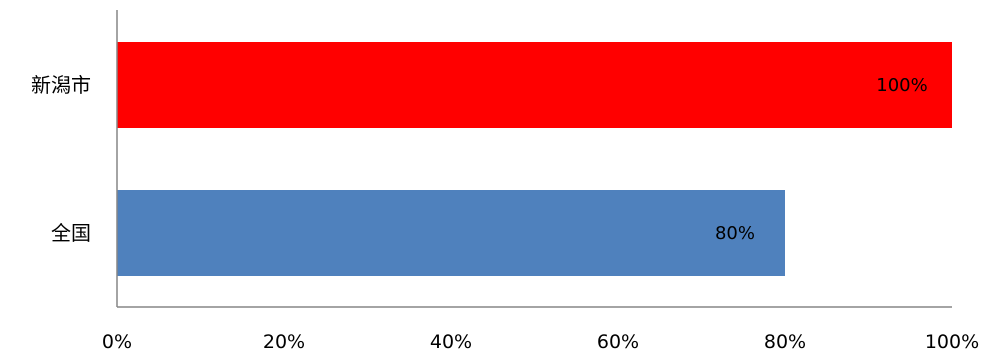  What do you see at coordinates (785, 342) in the screenshot?
I see `x-tick-label-4: 80%` at bounding box center [785, 342].